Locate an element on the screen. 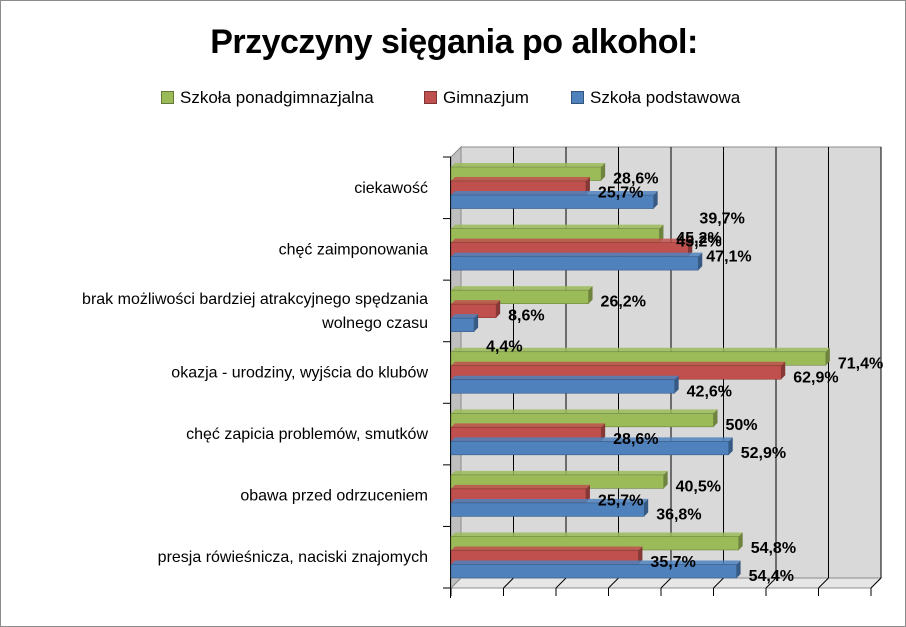 This screenshot has width=906, height=627. legend-swatch-szkola-ponadgimnazjalna is located at coordinates (167, 97).